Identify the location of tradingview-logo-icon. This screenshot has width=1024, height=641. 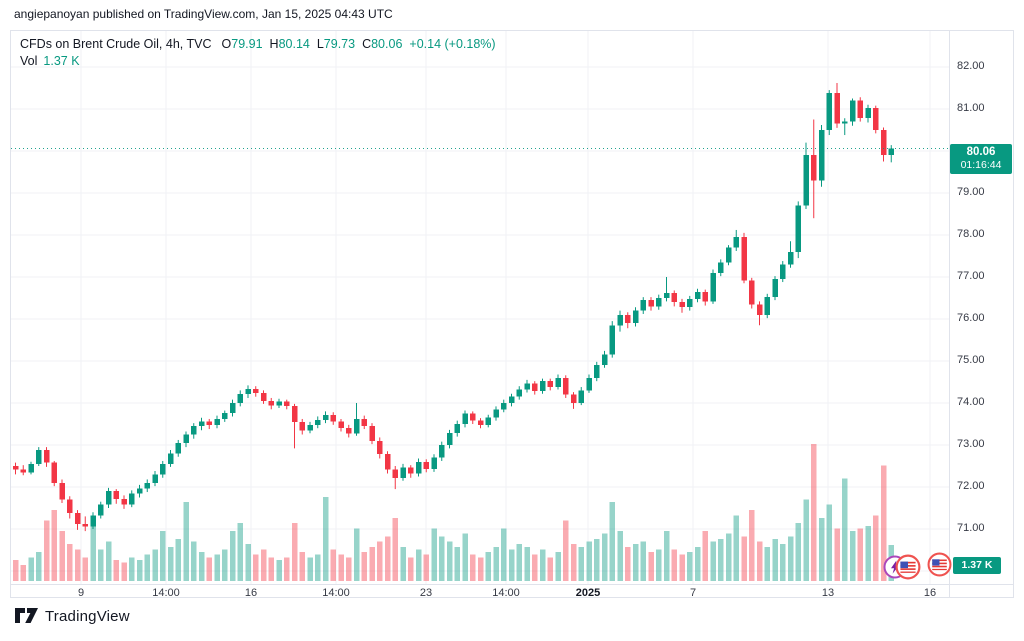
(26, 615).